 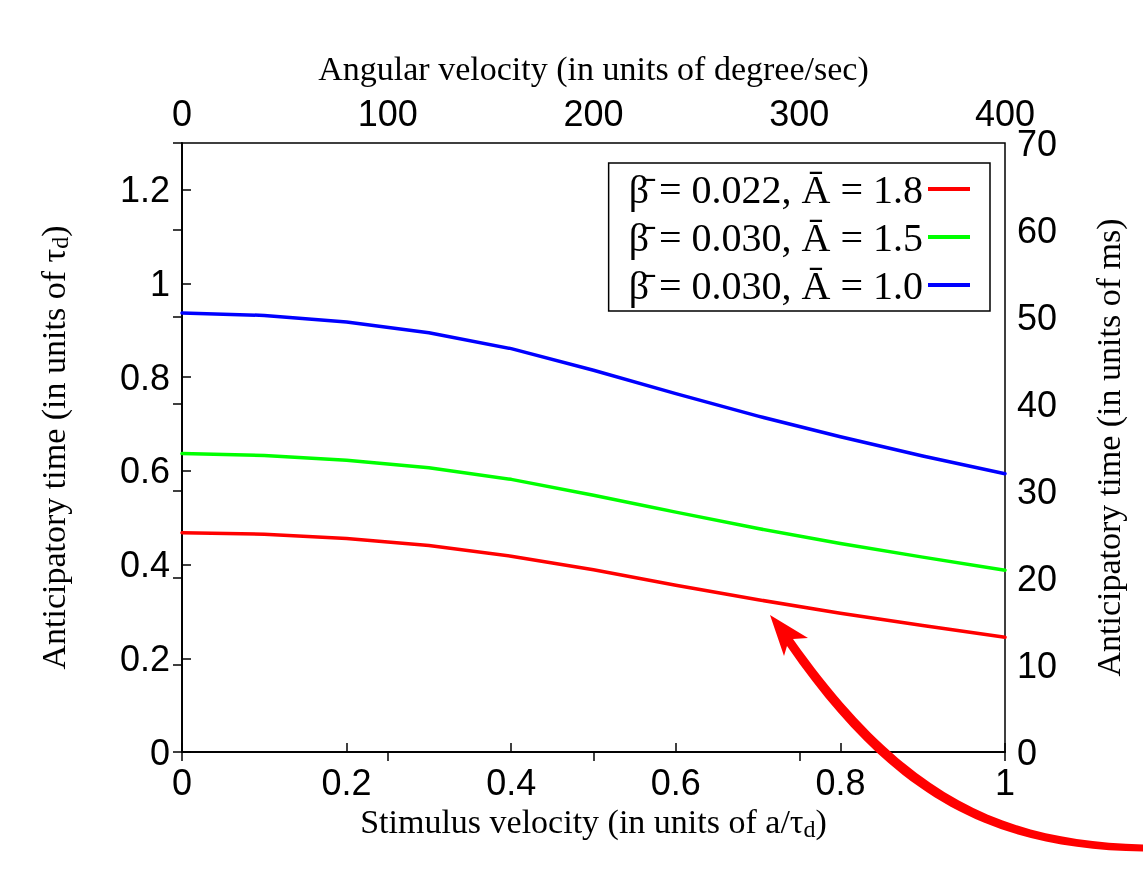 What do you see at coordinates (346, 782) in the screenshot?
I see `x-tick-label: 0.2` at bounding box center [346, 782].